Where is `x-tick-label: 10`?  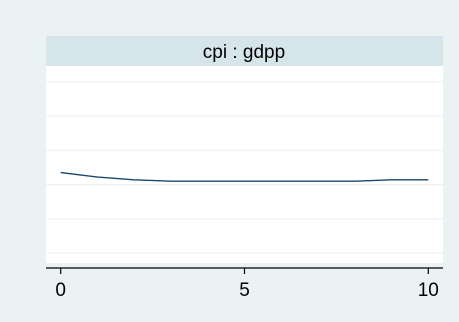 x-tick-label: 10 is located at coordinates (428, 290).